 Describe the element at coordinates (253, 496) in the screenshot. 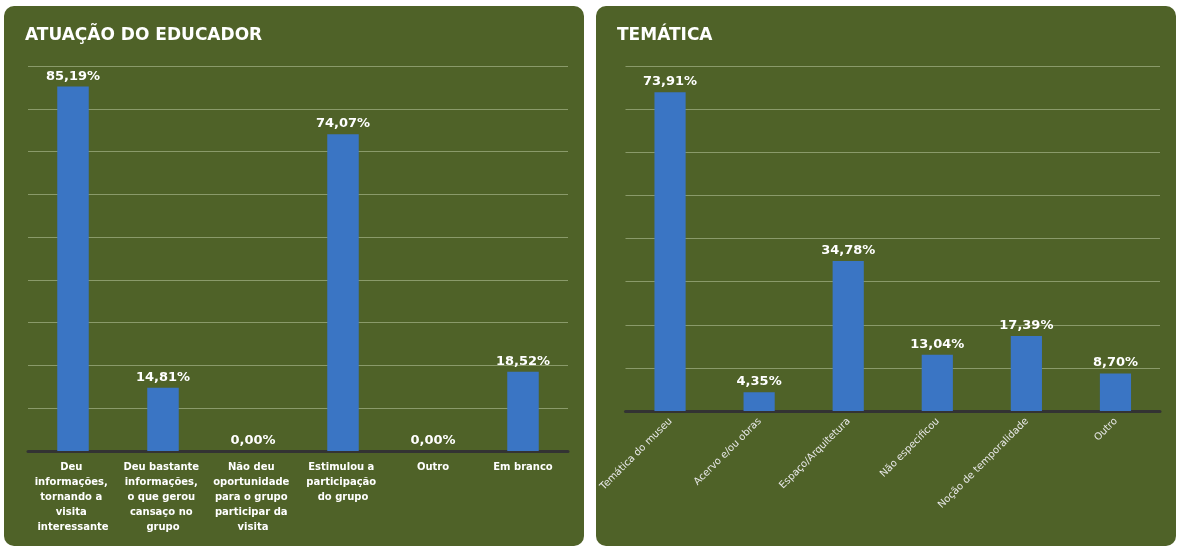

I see `x-tick-label: Não deu oportunidade para o grupo participar da visita` at that location.